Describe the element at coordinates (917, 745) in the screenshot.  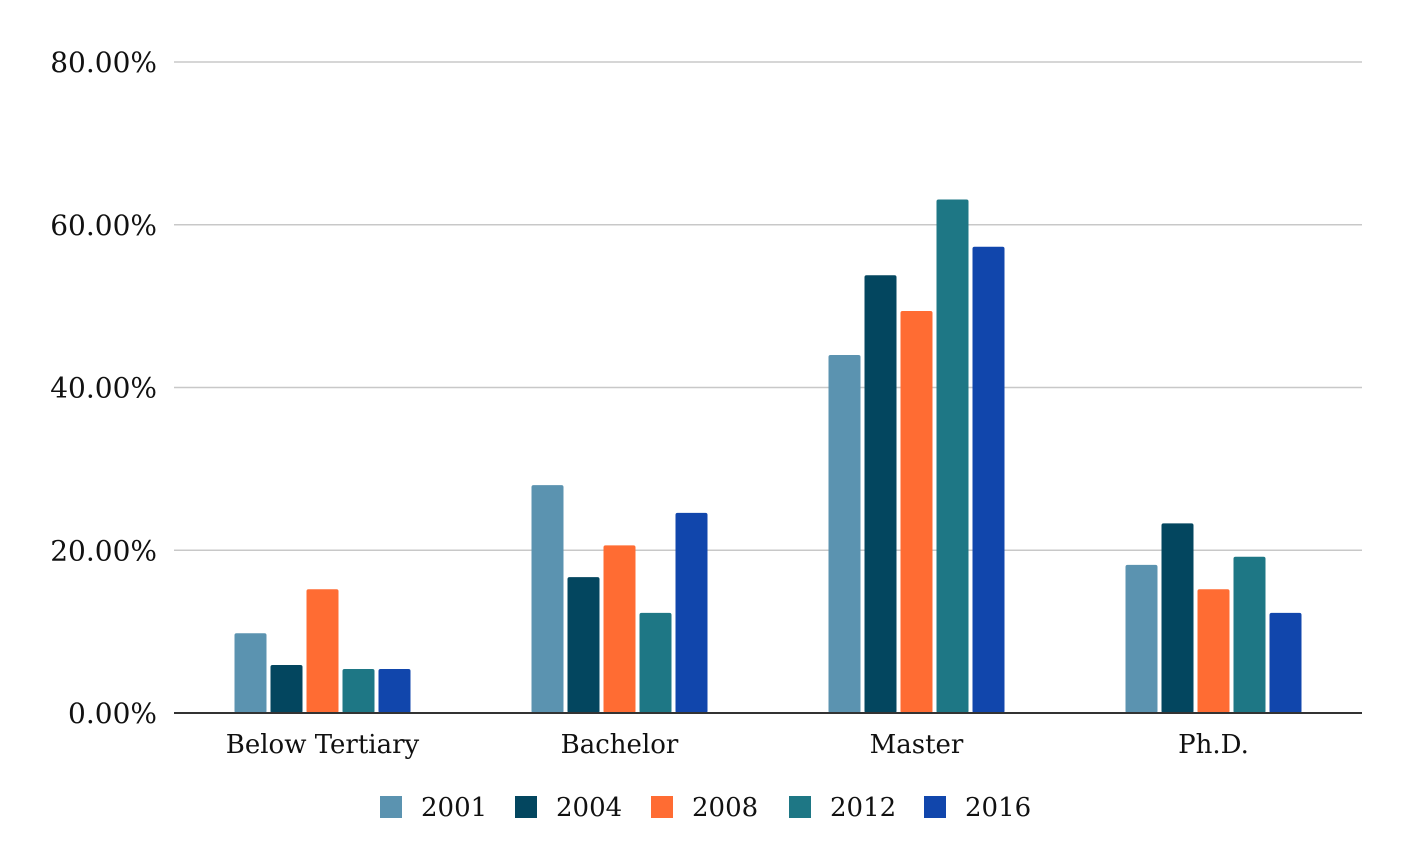
I see `x-category-label: Master` at that location.